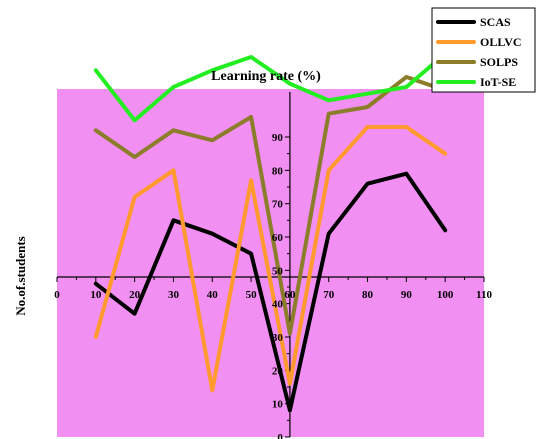 This screenshot has width=542, height=439. What do you see at coordinates (96, 295) in the screenshot?
I see `x-tick-label: 10` at bounding box center [96, 295].